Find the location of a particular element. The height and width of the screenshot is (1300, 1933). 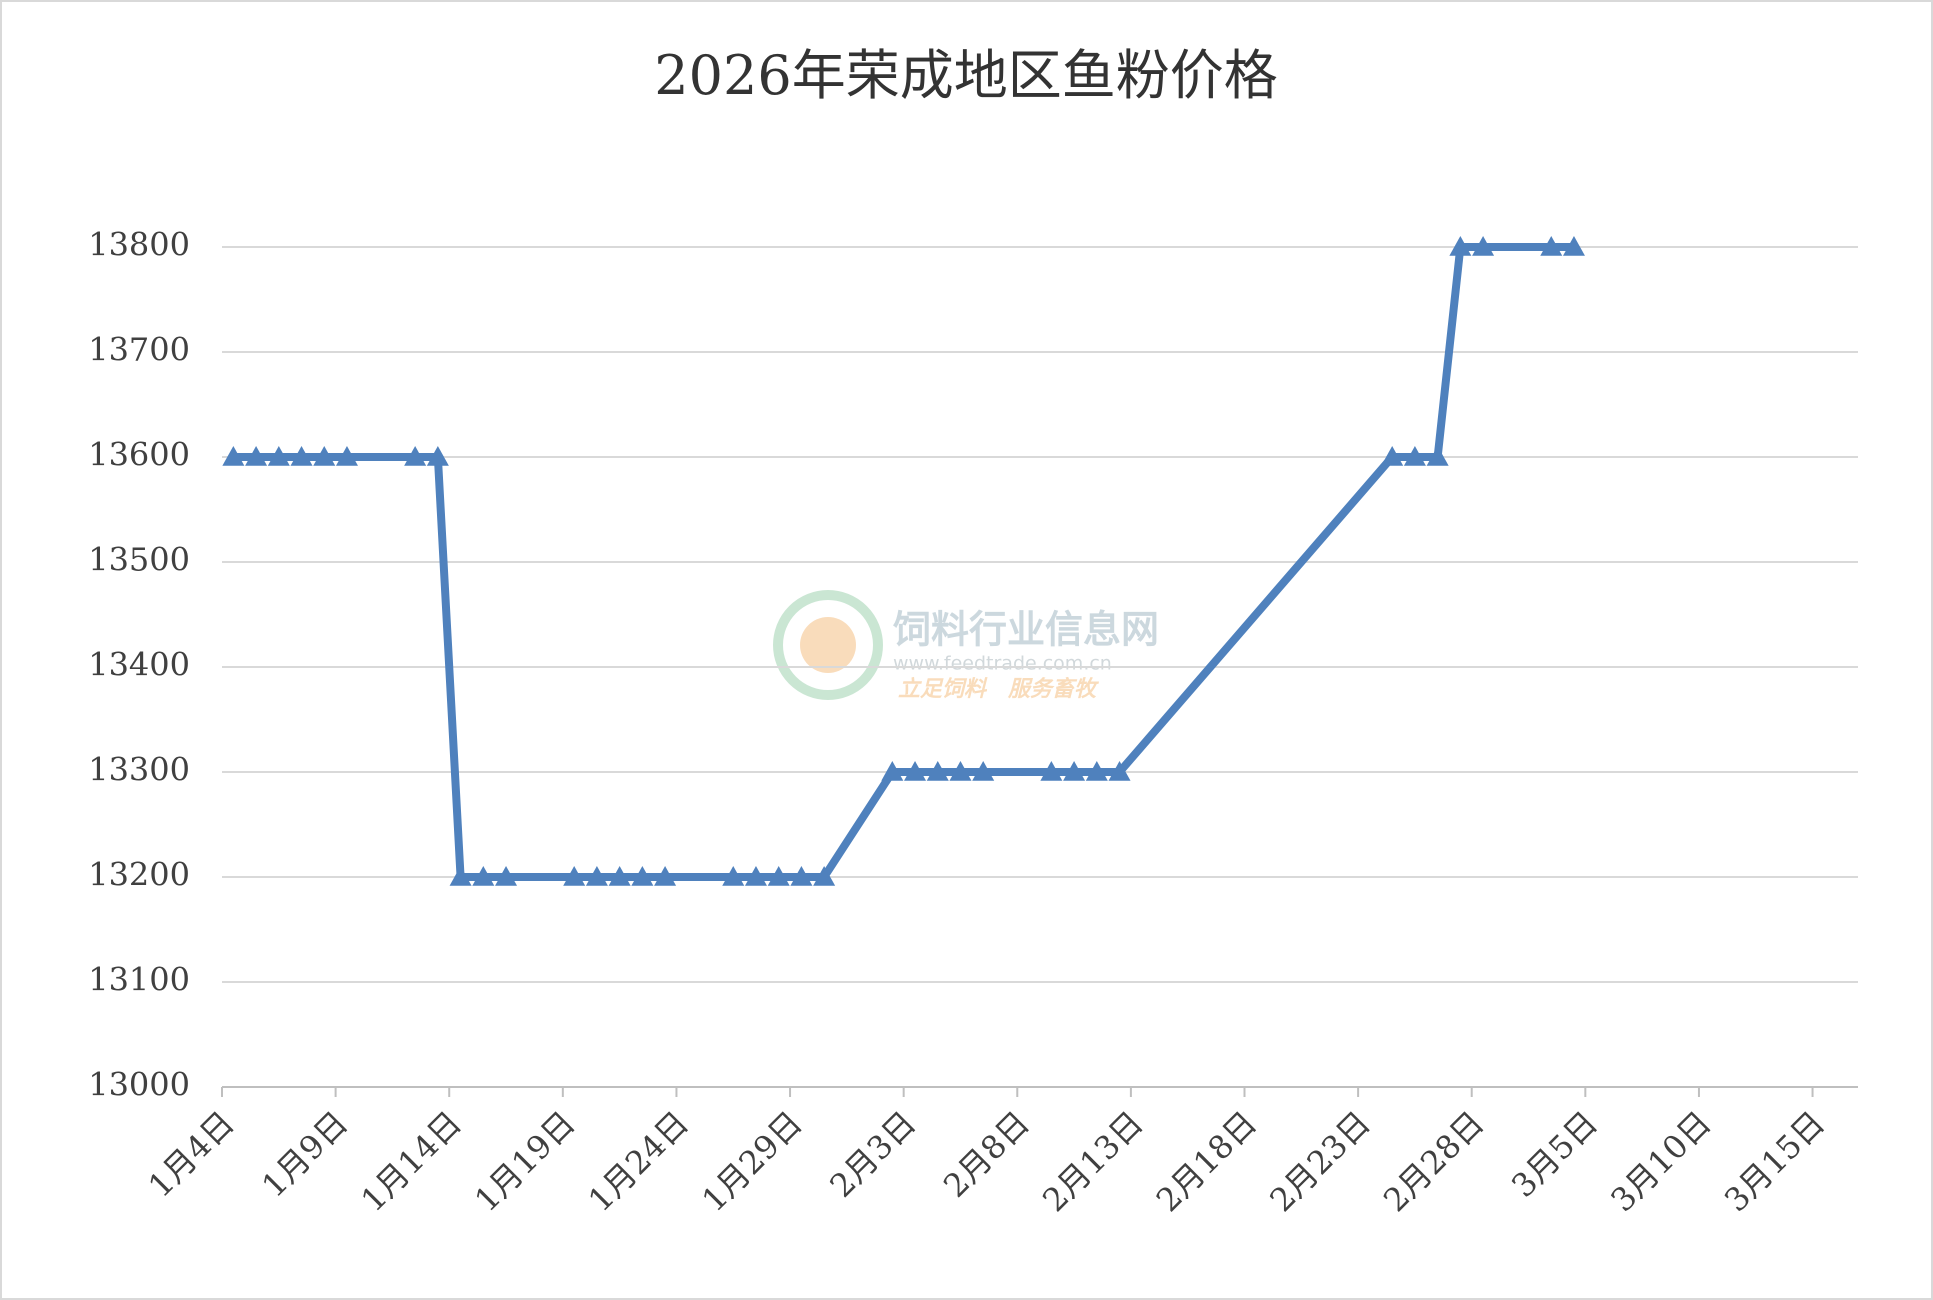

y-tick-label: 13700 is located at coordinates (139, 350).